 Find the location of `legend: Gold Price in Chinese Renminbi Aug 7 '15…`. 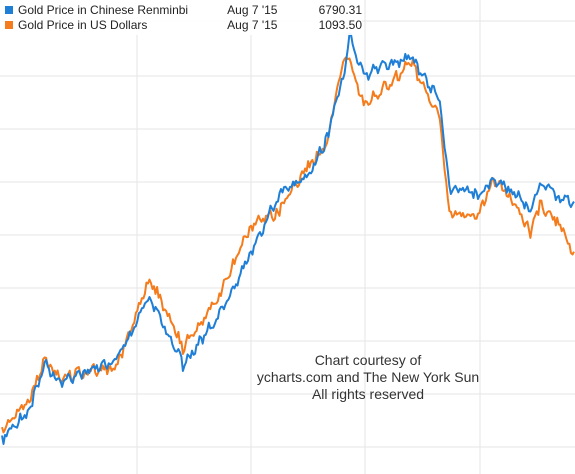

legend: Gold Price in Chinese Renminbi Aug 7 '15… is located at coordinates (181, 17).